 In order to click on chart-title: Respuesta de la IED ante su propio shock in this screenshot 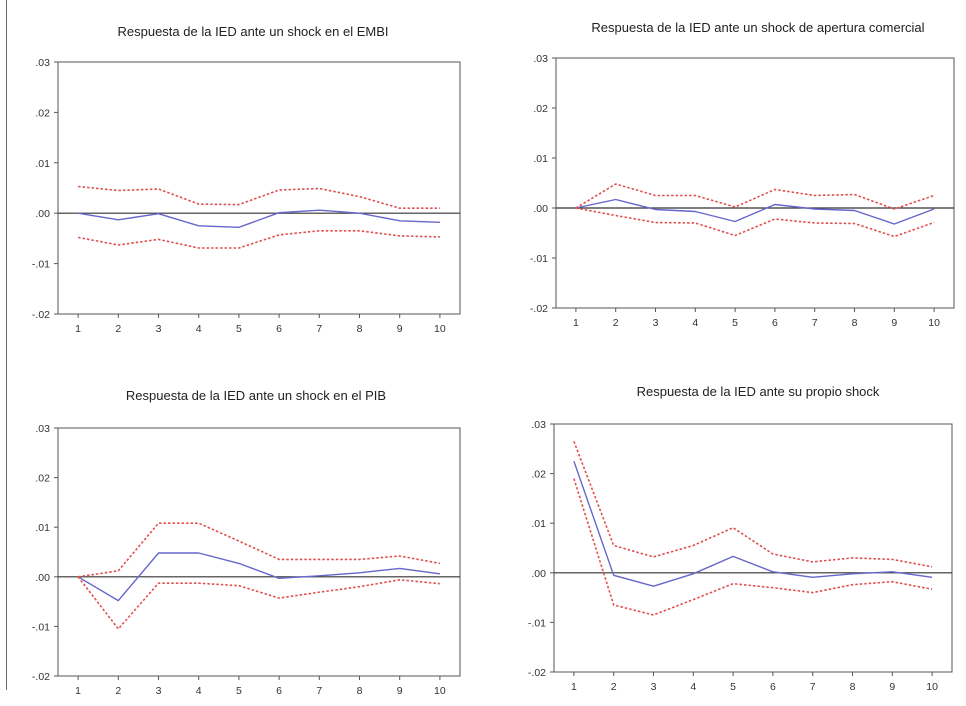, I will do `click(758, 391)`.